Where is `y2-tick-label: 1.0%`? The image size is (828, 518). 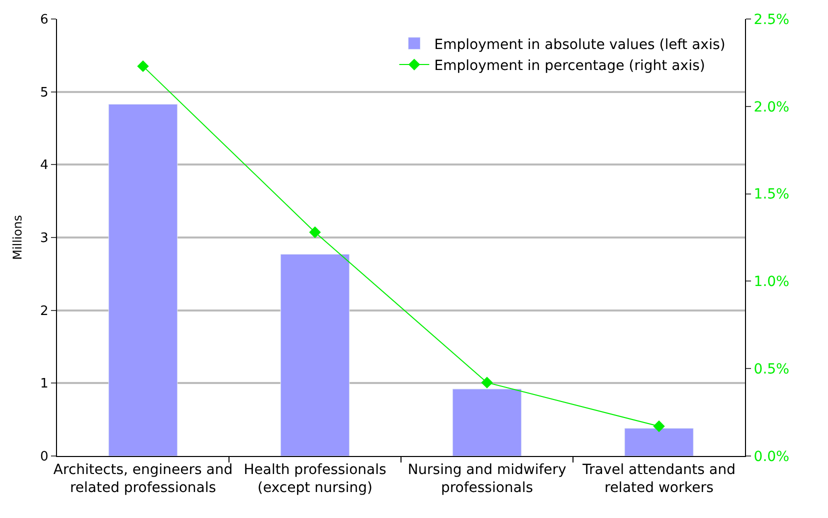 y2-tick-label: 1.0% is located at coordinates (772, 282).